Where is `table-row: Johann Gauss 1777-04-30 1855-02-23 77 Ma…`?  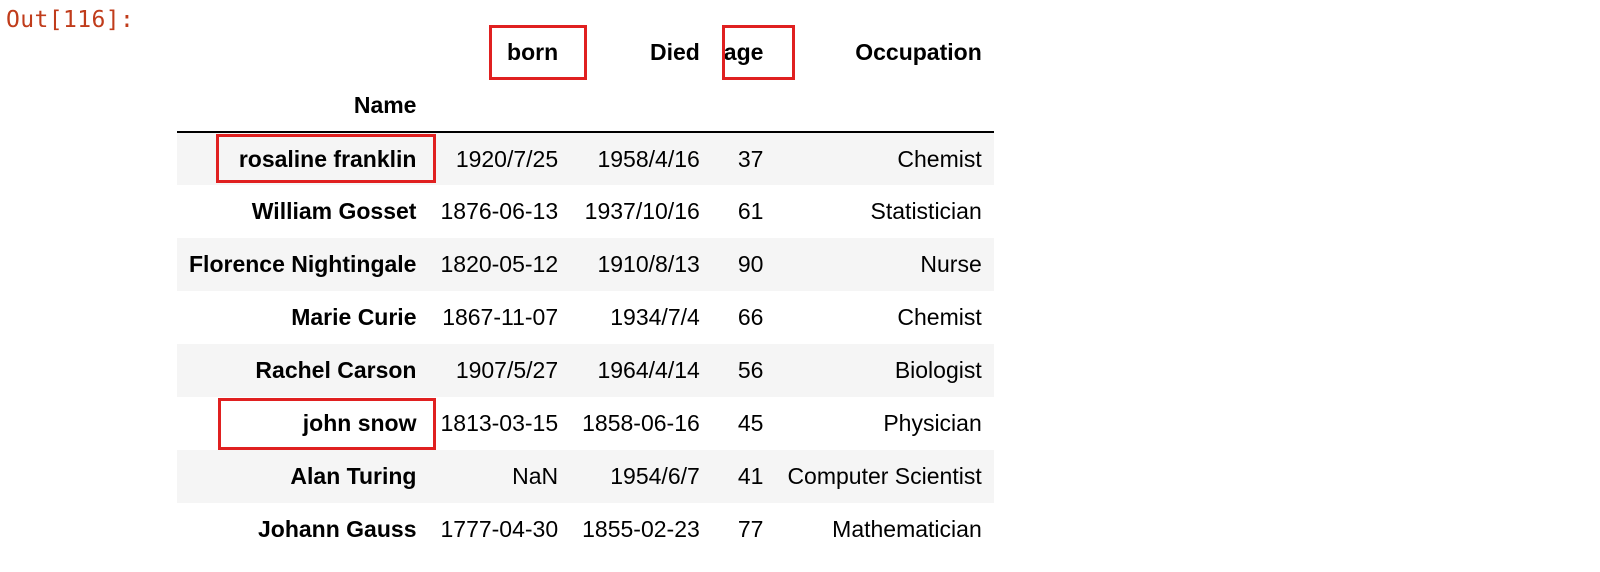
table-row: Johann Gauss 1777-04-30 1855-02-23 77 Ma… is located at coordinates (585, 529).